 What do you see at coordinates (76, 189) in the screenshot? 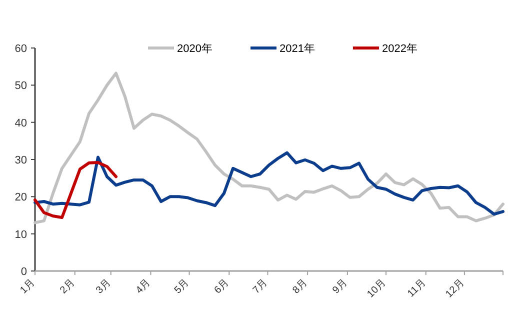
I see `line-series` at bounding box center [76, 189].